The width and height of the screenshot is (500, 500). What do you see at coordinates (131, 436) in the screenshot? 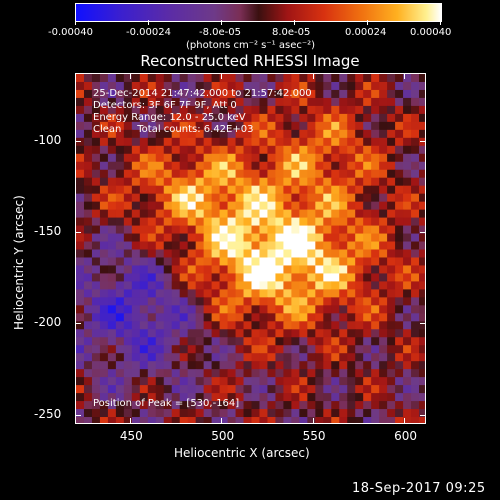
I see `x-tick-label: 450` at bounding box center [131, 436].